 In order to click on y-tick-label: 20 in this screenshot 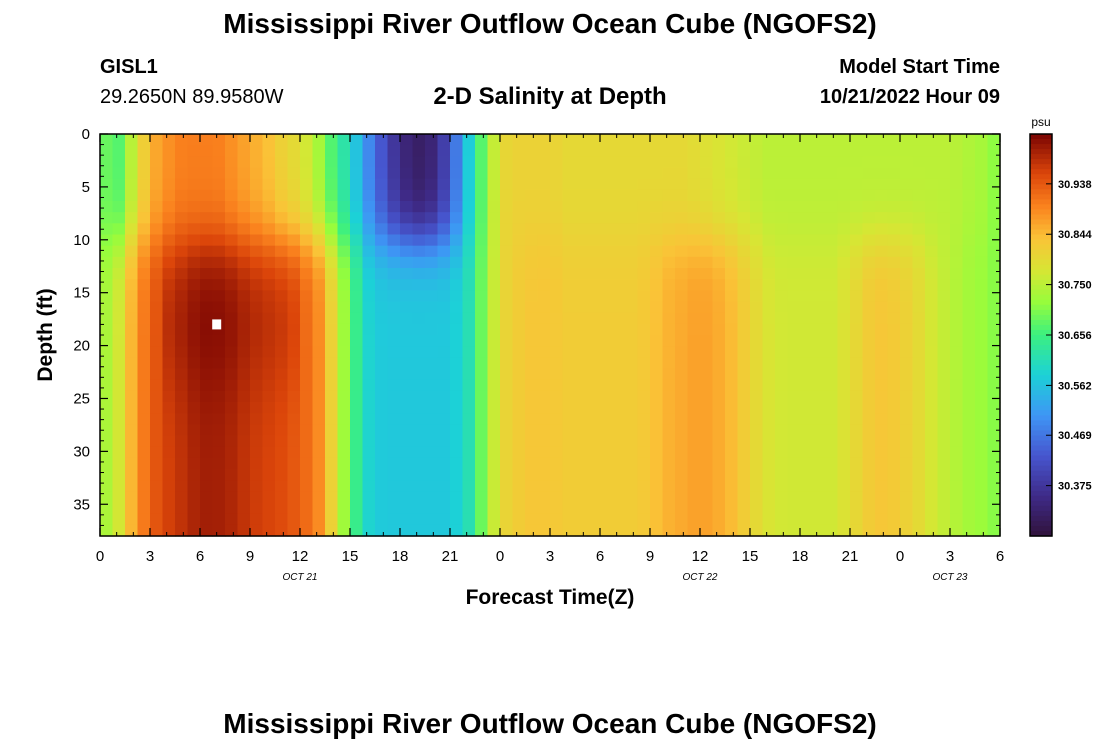, I will do `click(81, 346)`.